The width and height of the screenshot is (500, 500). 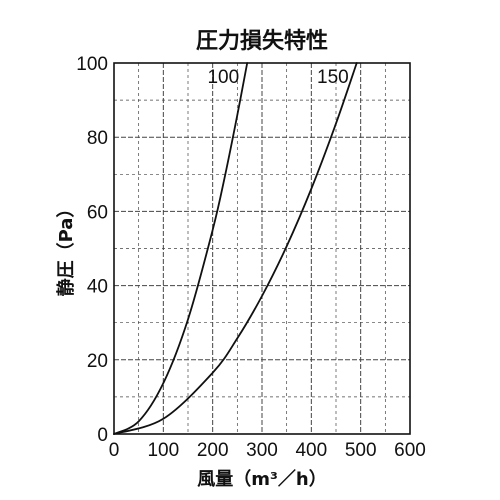 I want to click on y-tick-label: 40, so click(x=97, y=287).